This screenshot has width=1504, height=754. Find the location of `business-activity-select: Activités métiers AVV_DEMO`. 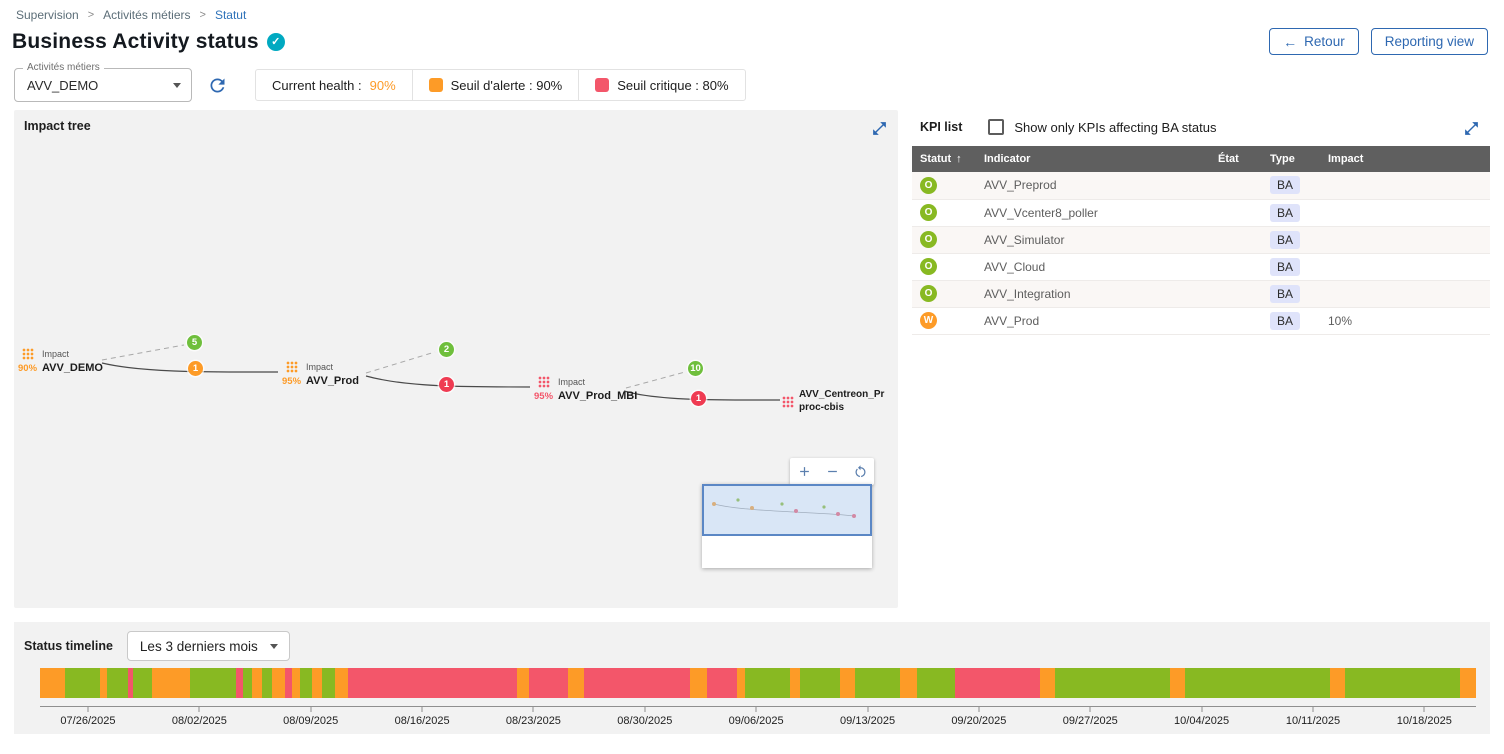

business-activity-select: Activités métiers AVV_DEMO is located at coordinates (103, 82).